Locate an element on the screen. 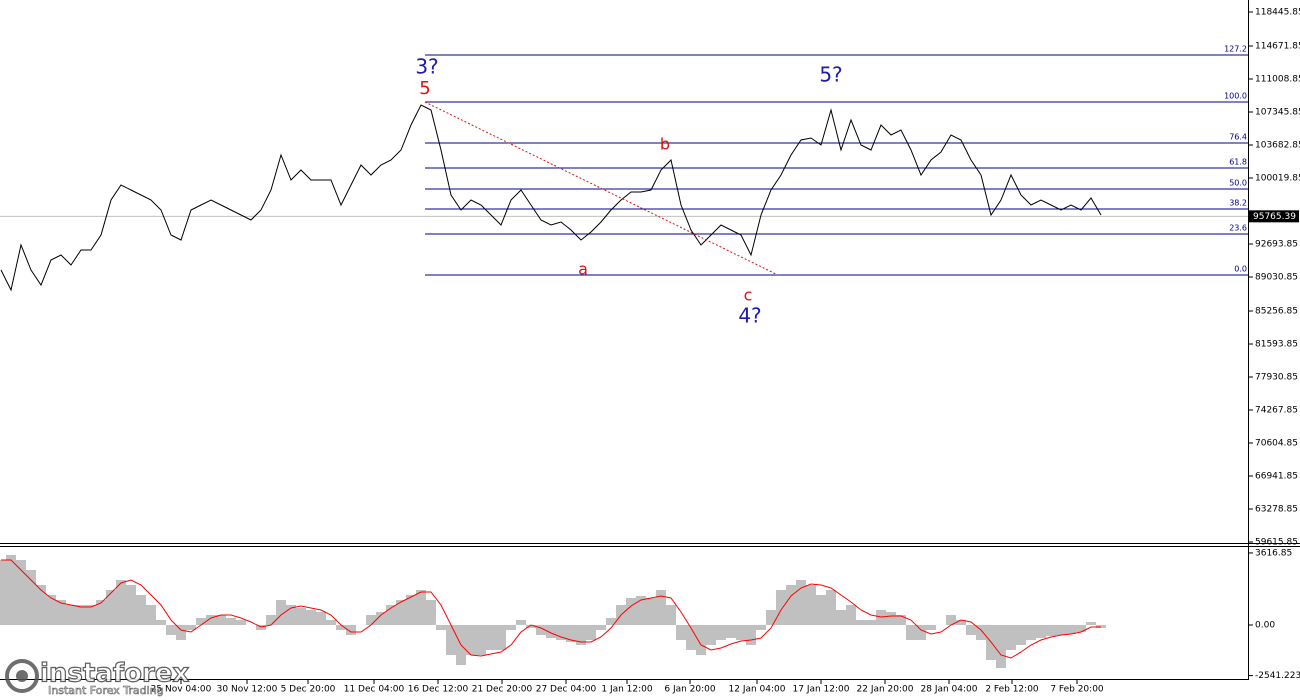  x-tick-label: 17 Jan 12:00 is located at coordinates (821, 690).